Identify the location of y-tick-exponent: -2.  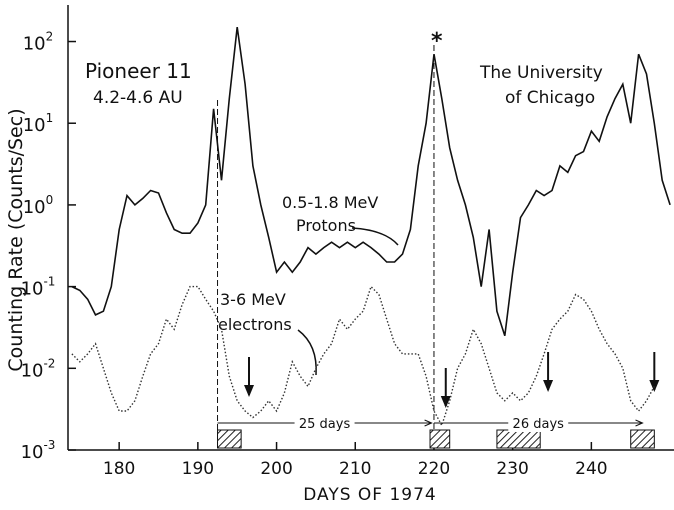
(49, 363).